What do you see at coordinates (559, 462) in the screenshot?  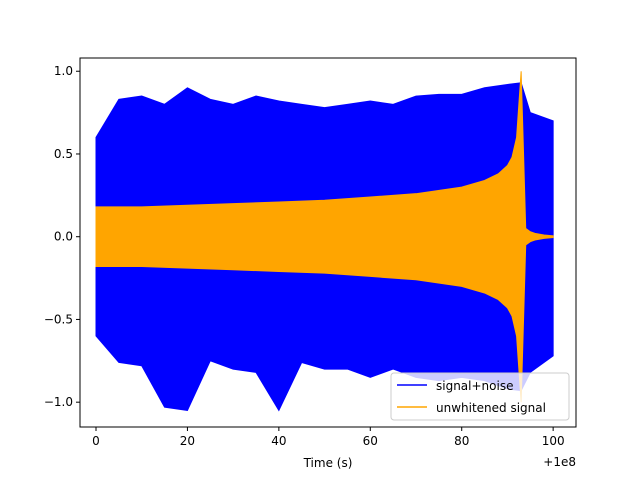 I see `x-offset-label: +1e8` at bounding box center [559, 462].